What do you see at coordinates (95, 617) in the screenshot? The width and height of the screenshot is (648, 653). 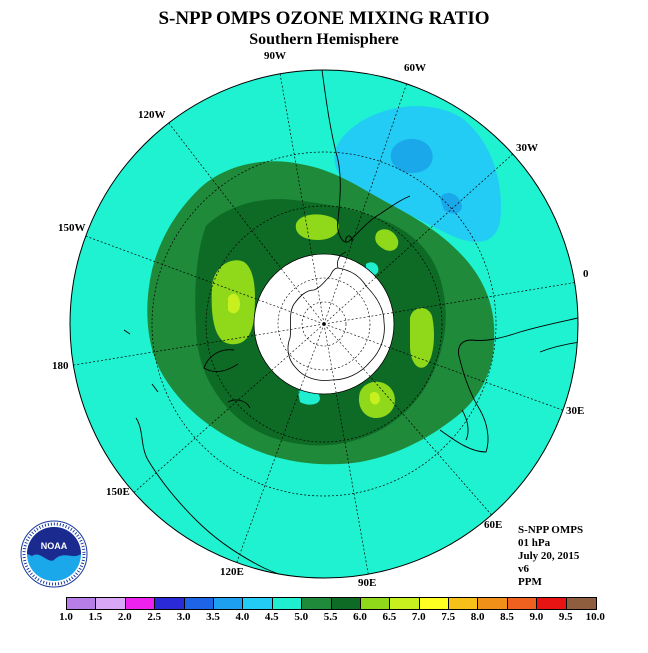 I see `colorbar-tick-label: 1.5` at bounding box center [95, 617].